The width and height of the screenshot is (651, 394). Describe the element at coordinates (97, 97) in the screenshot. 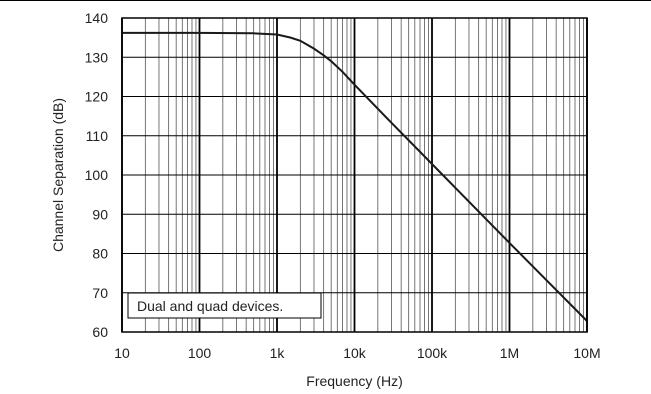

I see `y-tick-label: 120` at that location.